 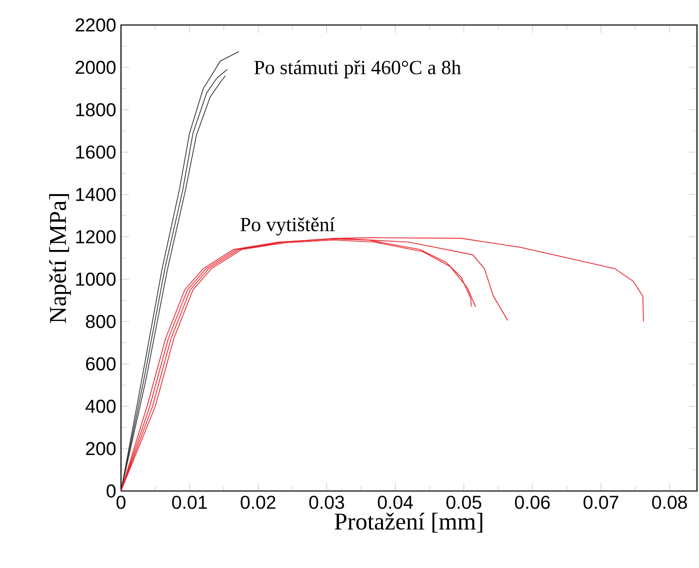 I want to click on y-tick-label: 2000, so click(x=96, y=67).